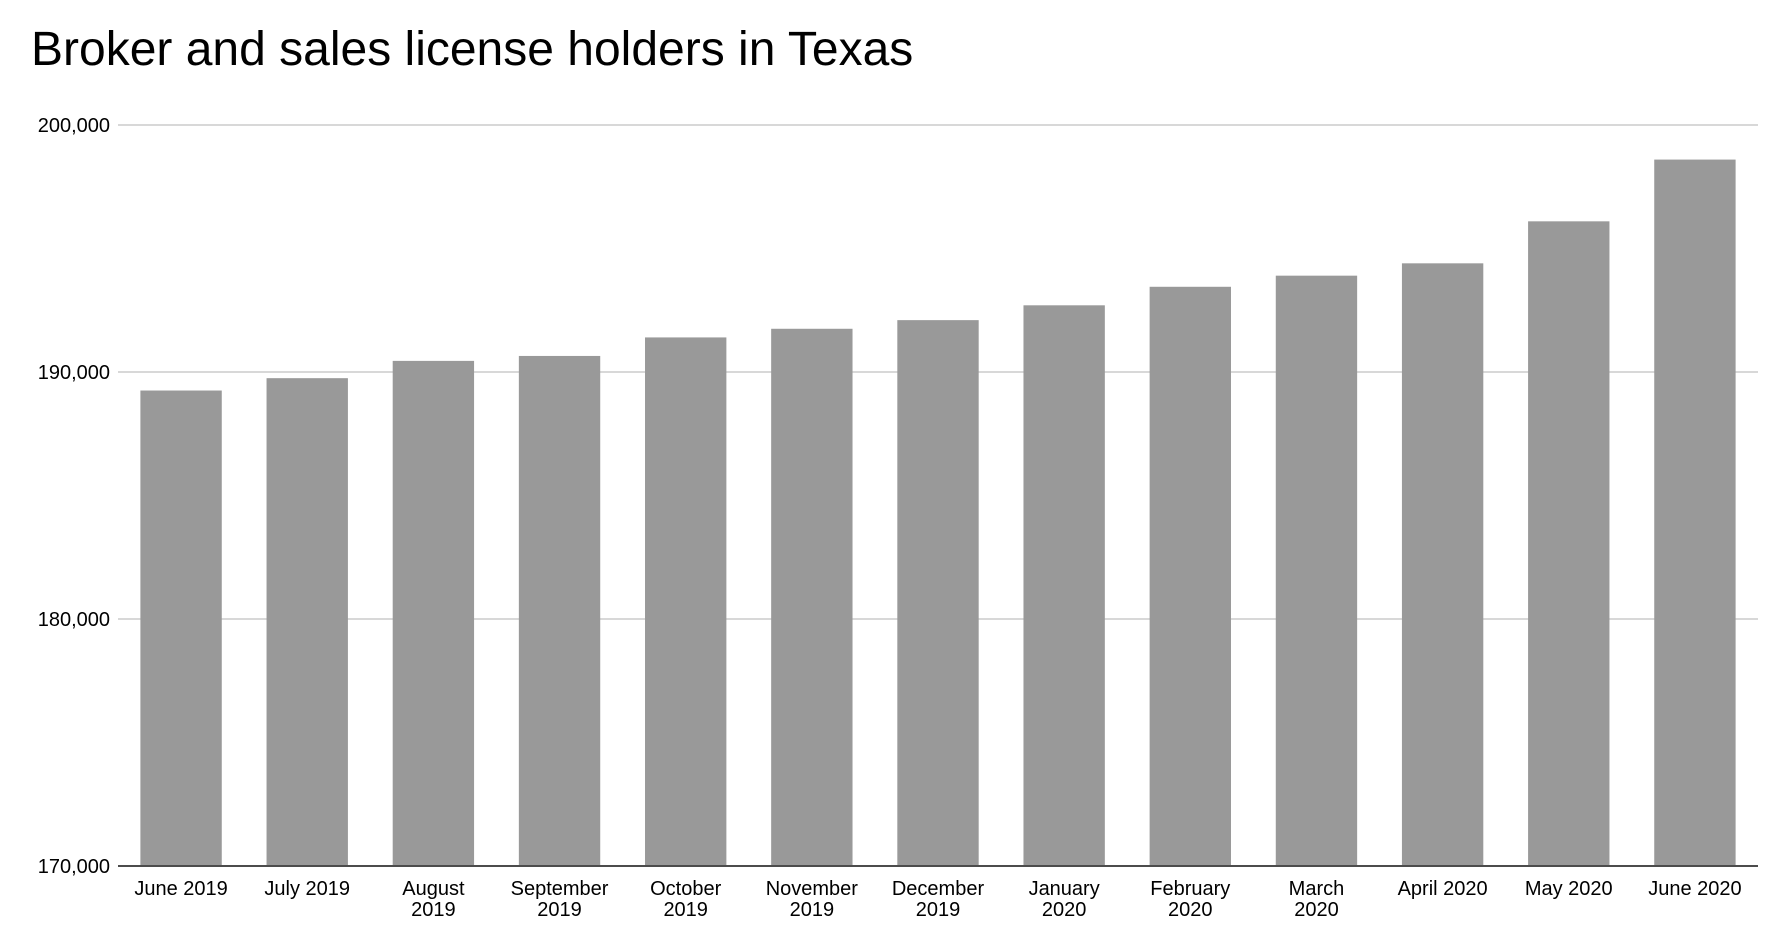 This screenshot has height=950, width=1770. What do you see at coordinates (1317, 899) in the screenshot?
I see `x-tick-label: March 2020` at bounding box center [1317, 899].